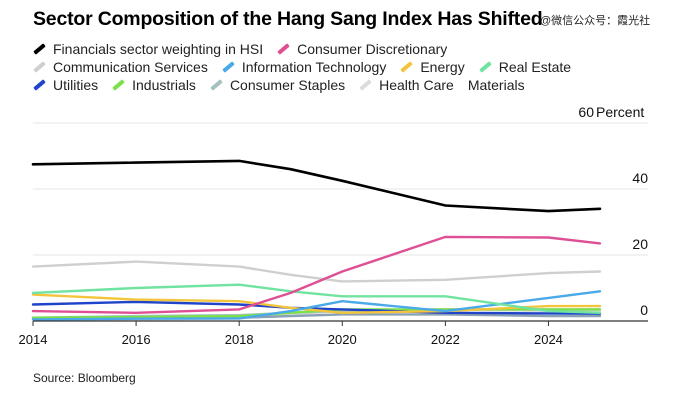  I want to click on x-tick-label: 2018, so click(239, 339).